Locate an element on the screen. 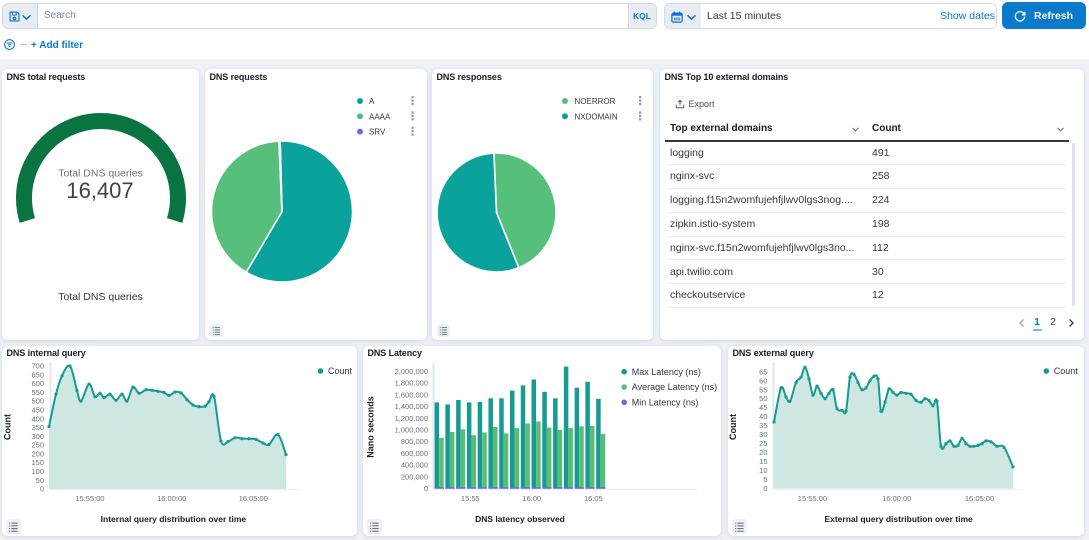 The height and width of the screenshot is (540, 1089). svg-text: 1,400,000 is located at coordinates (411, 406).